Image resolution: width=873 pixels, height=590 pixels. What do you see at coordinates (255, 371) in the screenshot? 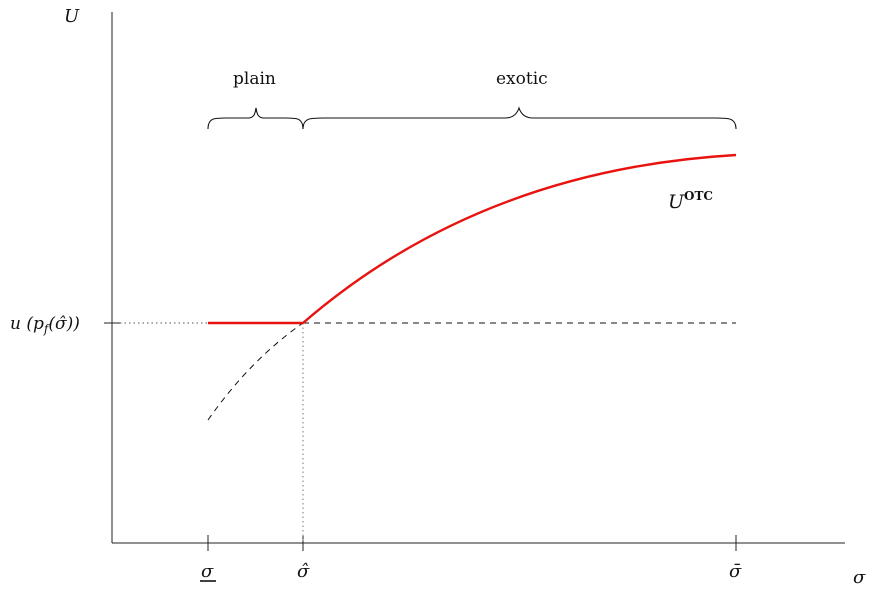
I see `dashed-curve-extension` at bounding box center [255, 371].